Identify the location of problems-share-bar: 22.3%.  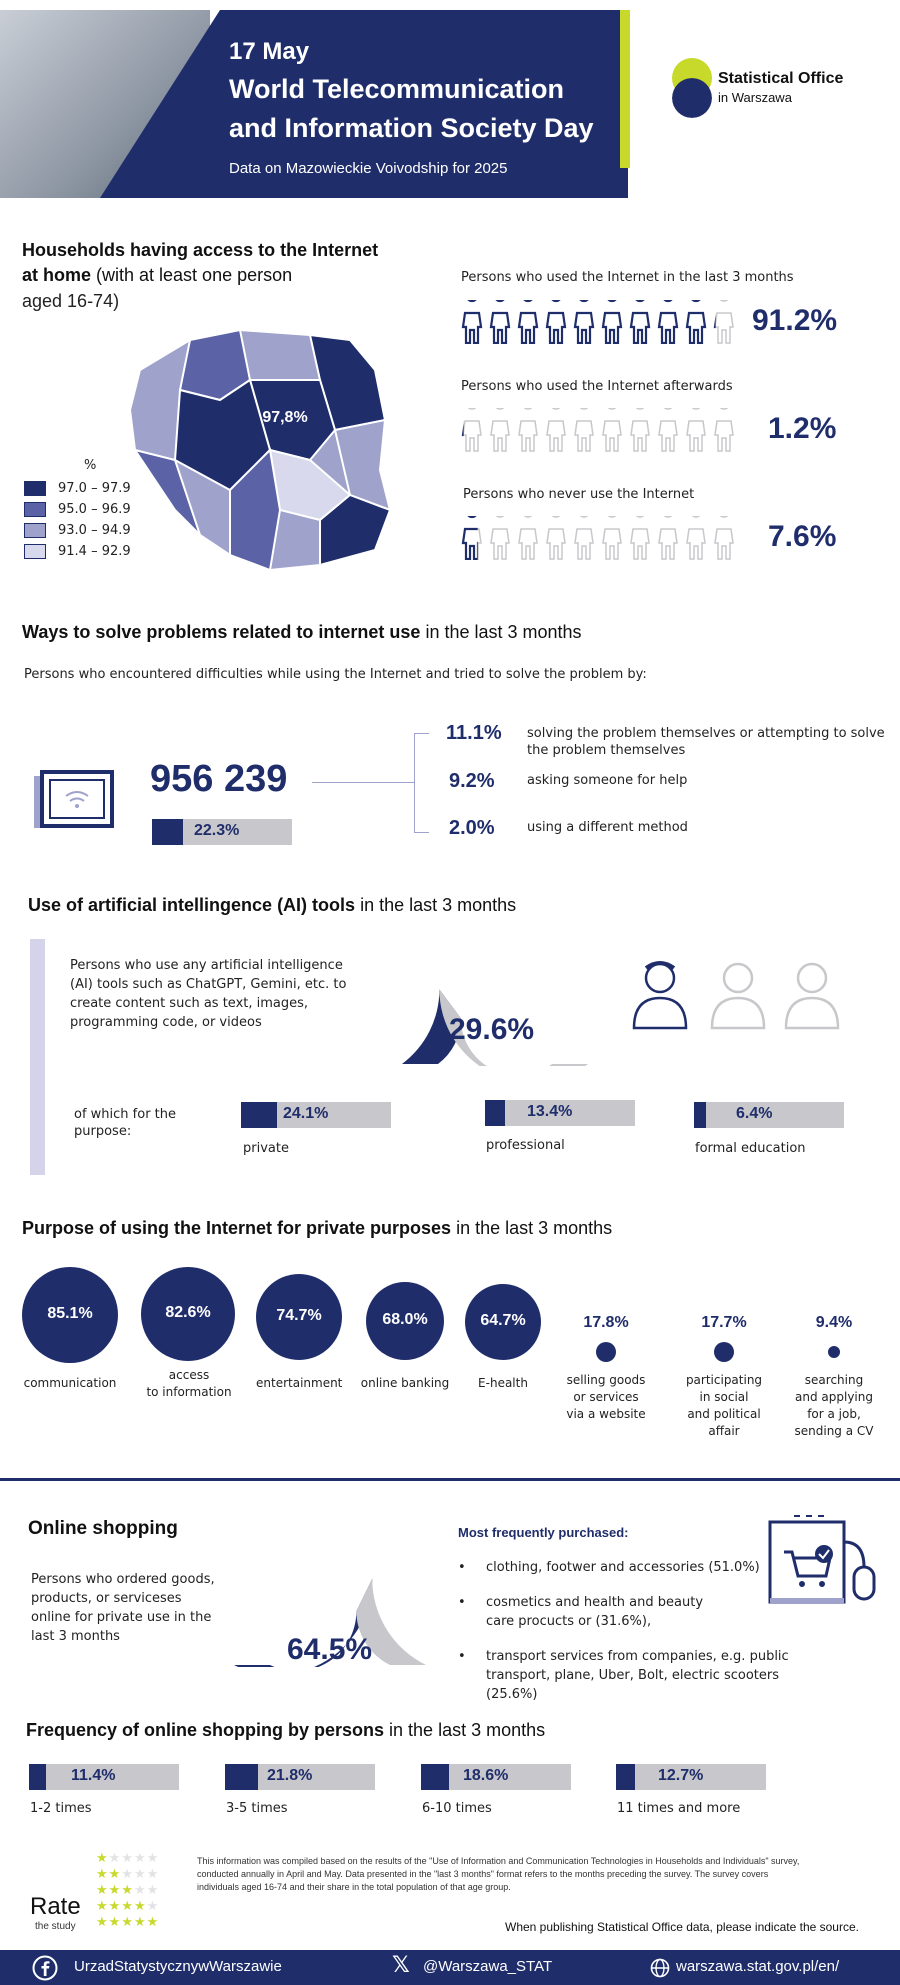
(222, 832).